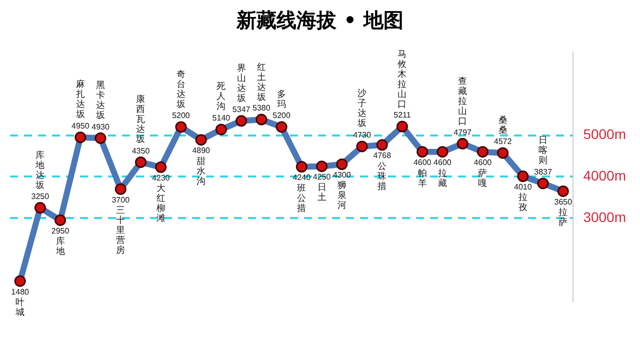 The image size is (640, 339). I want to click on data-label: 4010, so click(523, 187).